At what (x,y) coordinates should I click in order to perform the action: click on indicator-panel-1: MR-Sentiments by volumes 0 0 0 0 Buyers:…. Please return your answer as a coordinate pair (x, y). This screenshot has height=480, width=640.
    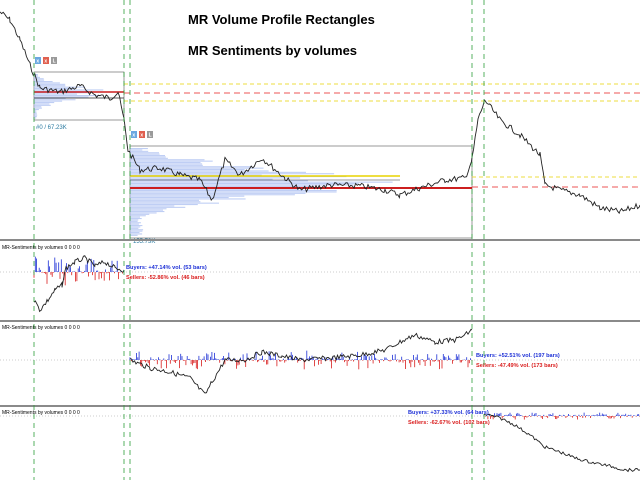
    Looking at the image, I should click on (320, 279).